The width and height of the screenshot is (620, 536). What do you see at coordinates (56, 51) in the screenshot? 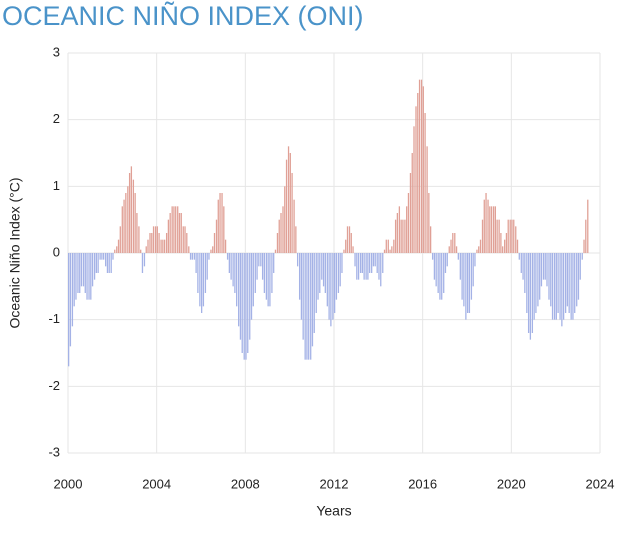
I see `y-tick-label: 3` at bounding box center [56, 51].